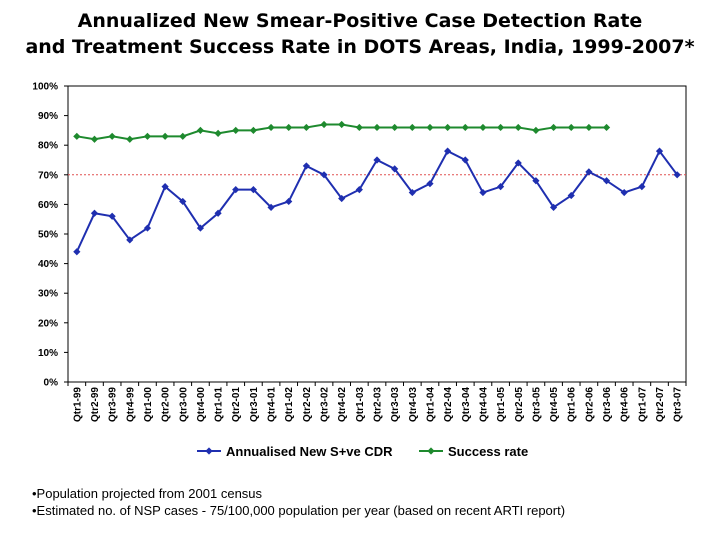 The height and width of the screenshot is (540, 720). Describe the element at coordinates (219, 404) in the screenshot. I see `x-tick-label: Qtr1-01` at that location.